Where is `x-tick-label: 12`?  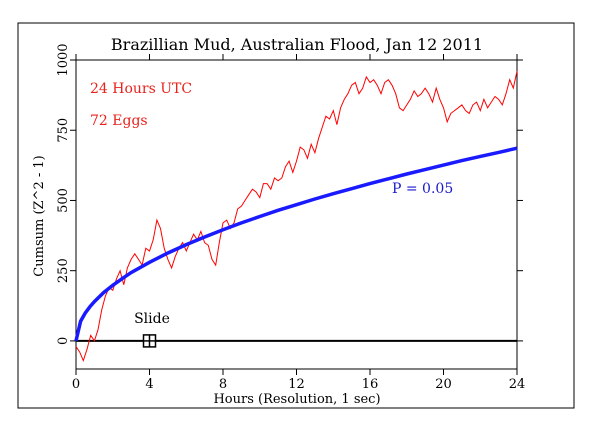 x-tick-label: 12 is located at coordinates (296, 384).